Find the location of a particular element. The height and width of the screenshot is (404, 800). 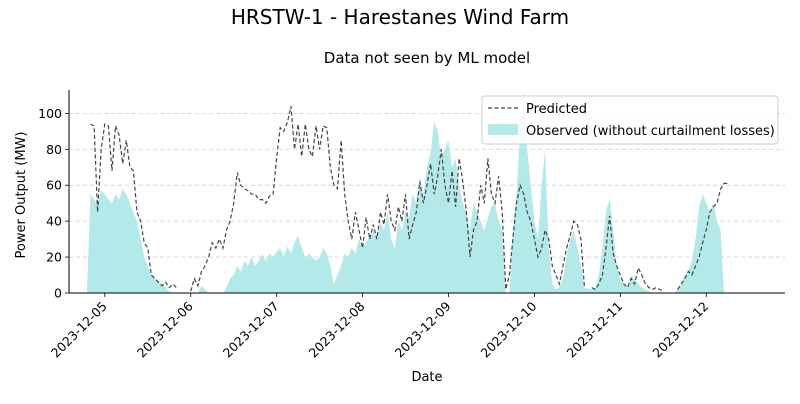

x-axis-label: Date is located at coordinates (426, 377).